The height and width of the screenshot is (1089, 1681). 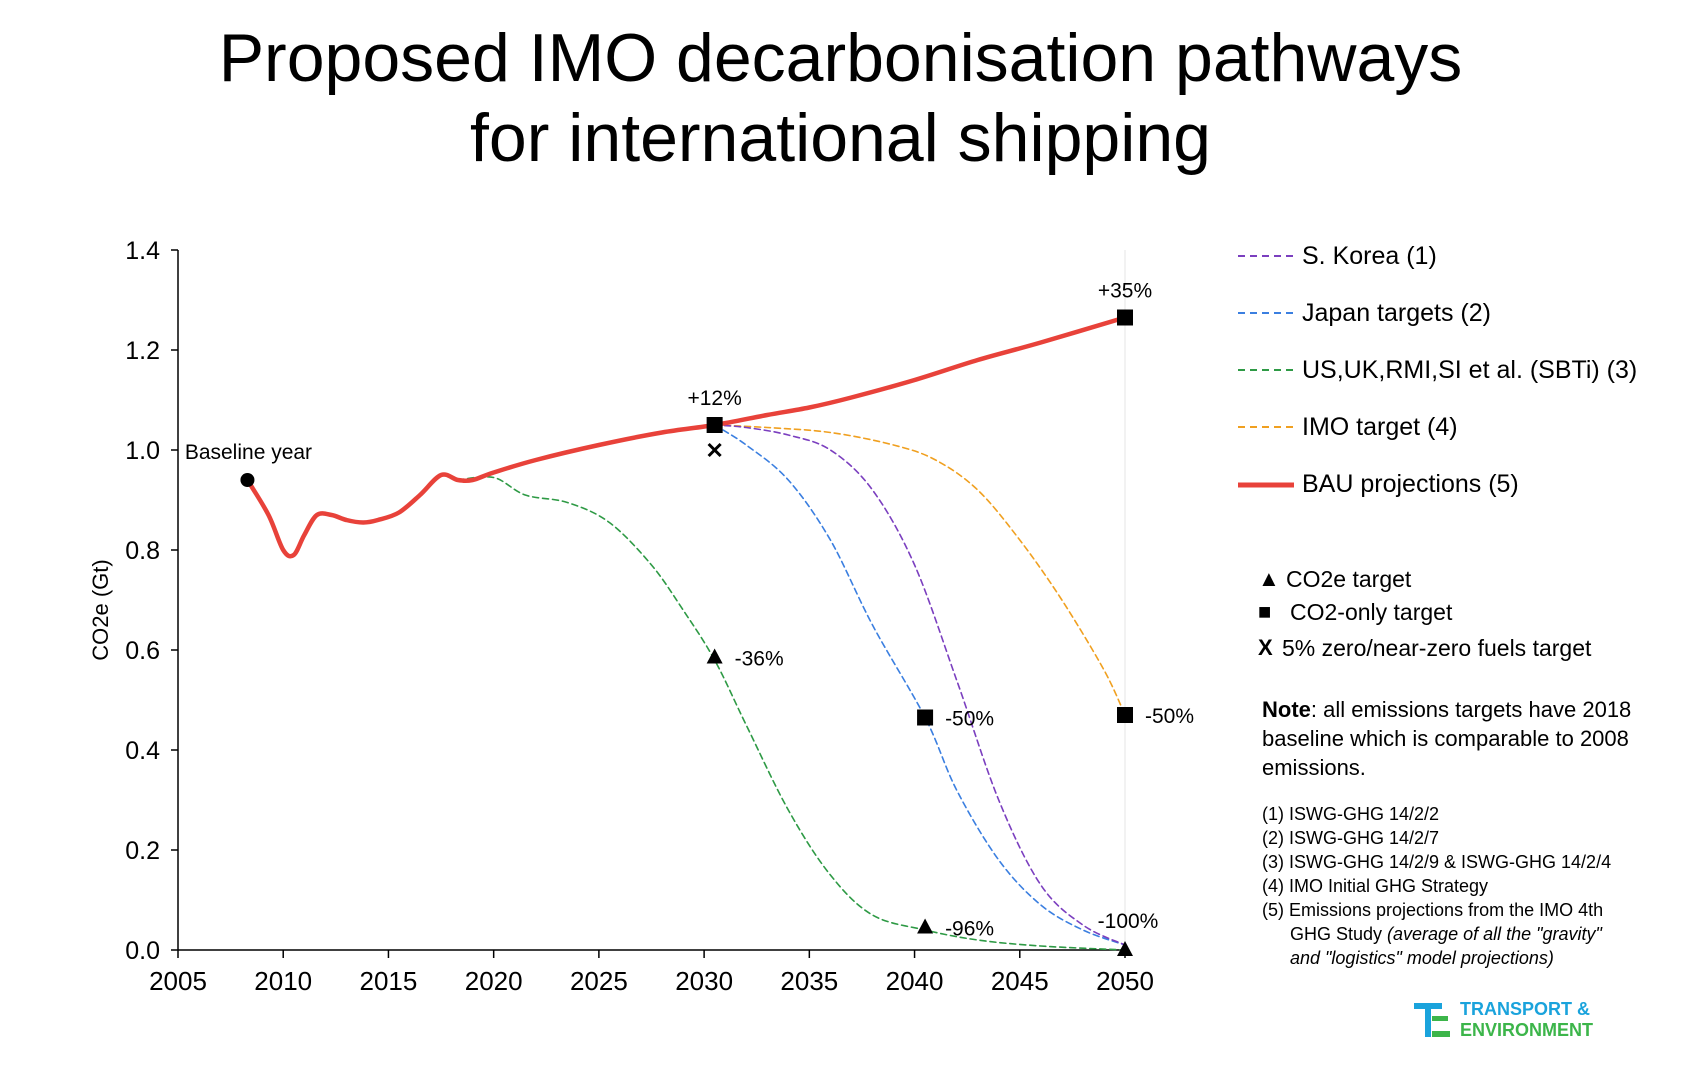 What do you see at coordinates (1437, 862) in the screenshot?
I see `reference-3: (3) ISWG-GHG 14/2/9 & ISWG-GHG 14/2/4` at bounding box center [1437, 862].